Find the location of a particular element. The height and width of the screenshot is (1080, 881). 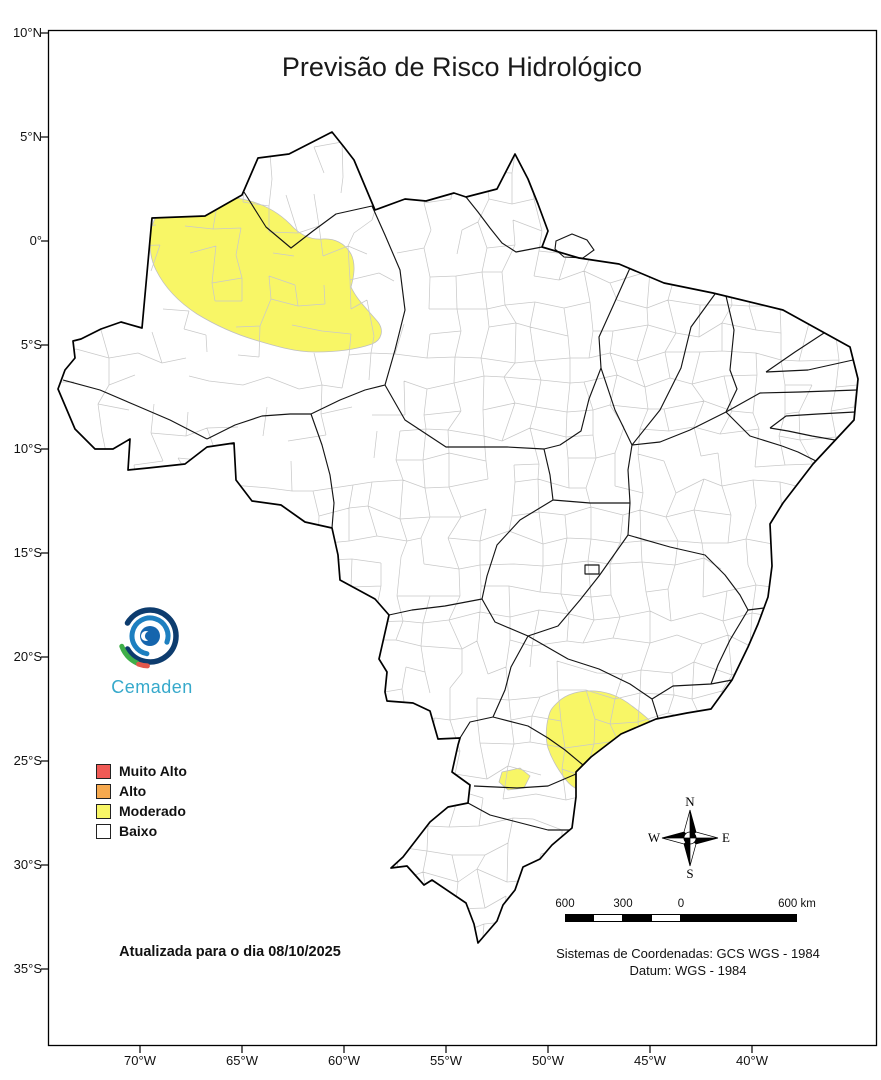

coordinate-system-note: Sistemas de Coordenadas: GCS WGS - 1984 is located at coordinates (688, 953).